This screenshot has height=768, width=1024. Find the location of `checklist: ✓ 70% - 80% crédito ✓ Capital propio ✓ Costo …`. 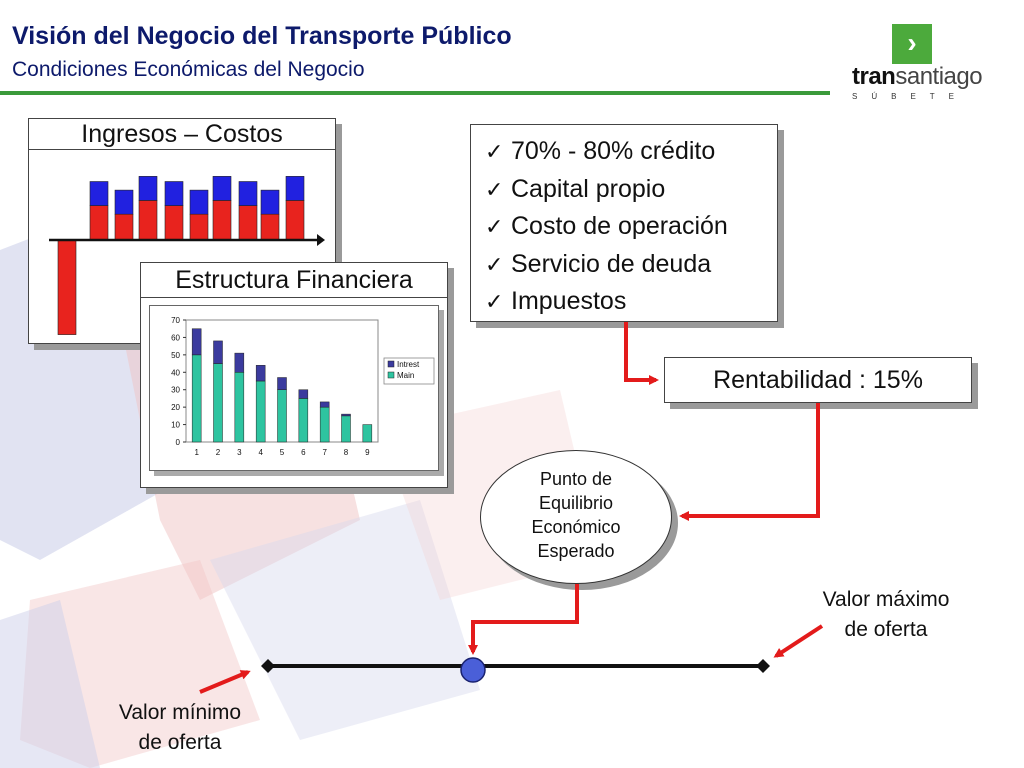

checklist: ✓ 70% - 80% crédito ✓ Capital propio ✓ Costo … is located at coordinates (624, 223).